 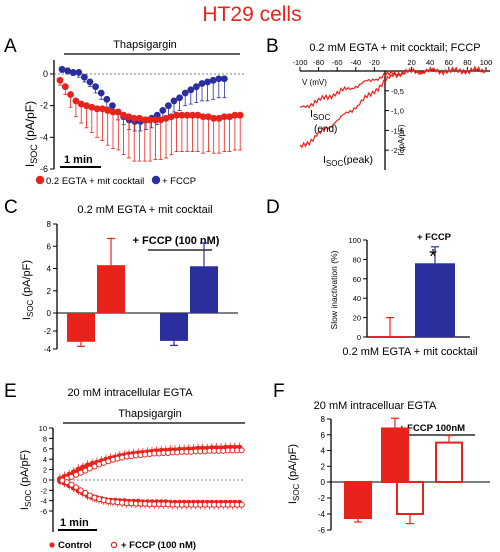 I want to click on panel-a-y-tick-label: -2, so click(x=44, y=106).